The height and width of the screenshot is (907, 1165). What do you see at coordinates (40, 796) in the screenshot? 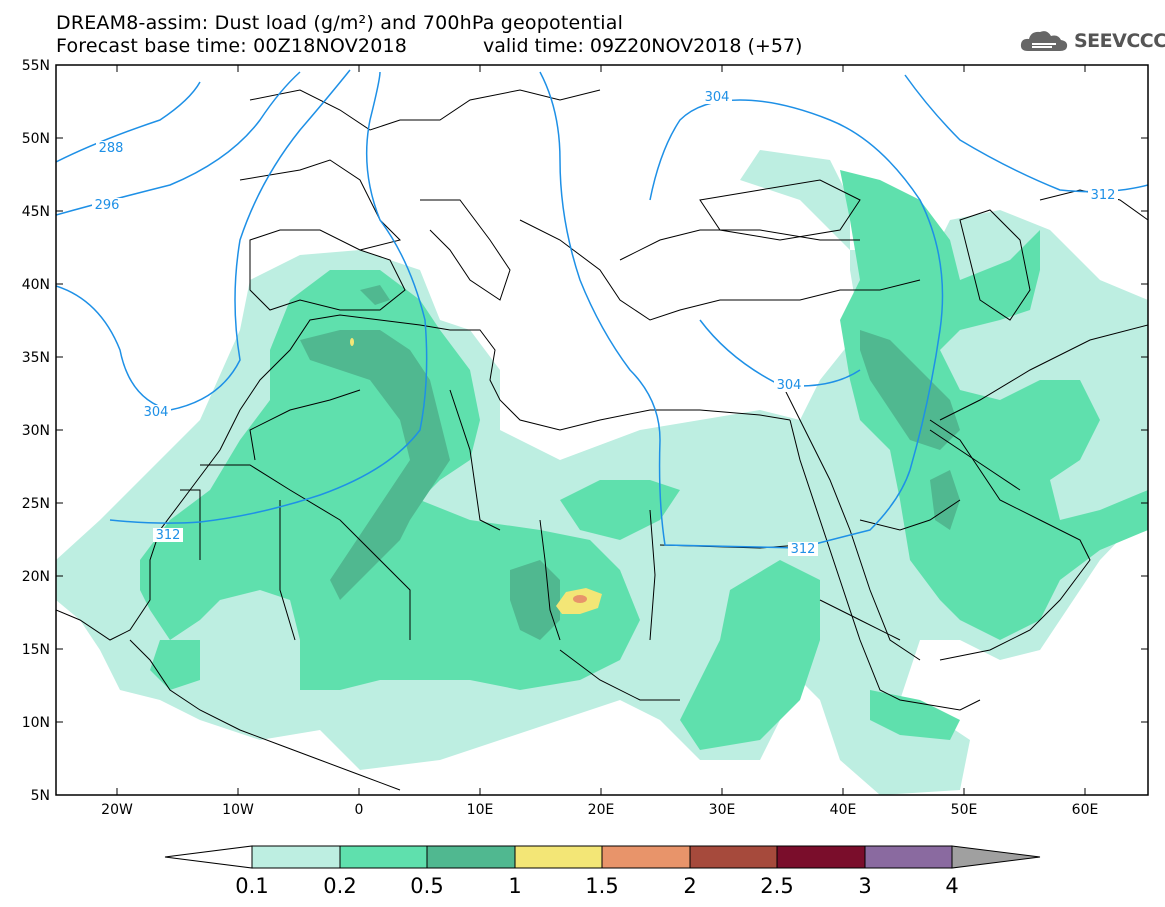
I see `lat-label: 5N` at bounding box center [40, 796].